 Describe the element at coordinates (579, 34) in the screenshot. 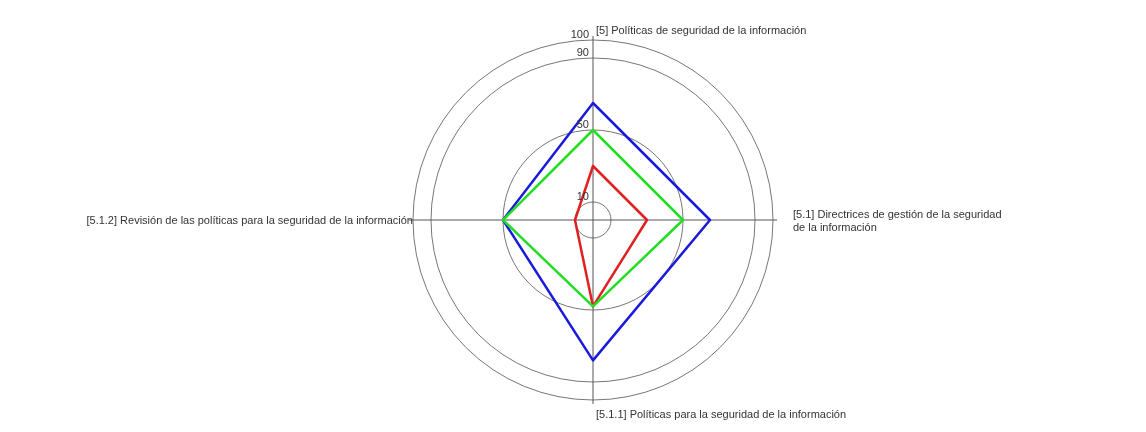

I see `y-tick-label: 100` at that location.